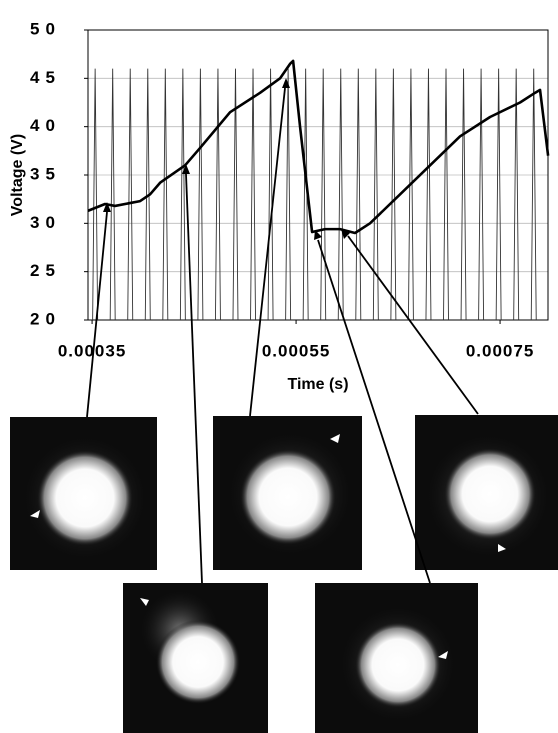 The width and height of the screenshot is (558, 733). I want to click on y-axis-label: Voltage (V), so click(17, 175).